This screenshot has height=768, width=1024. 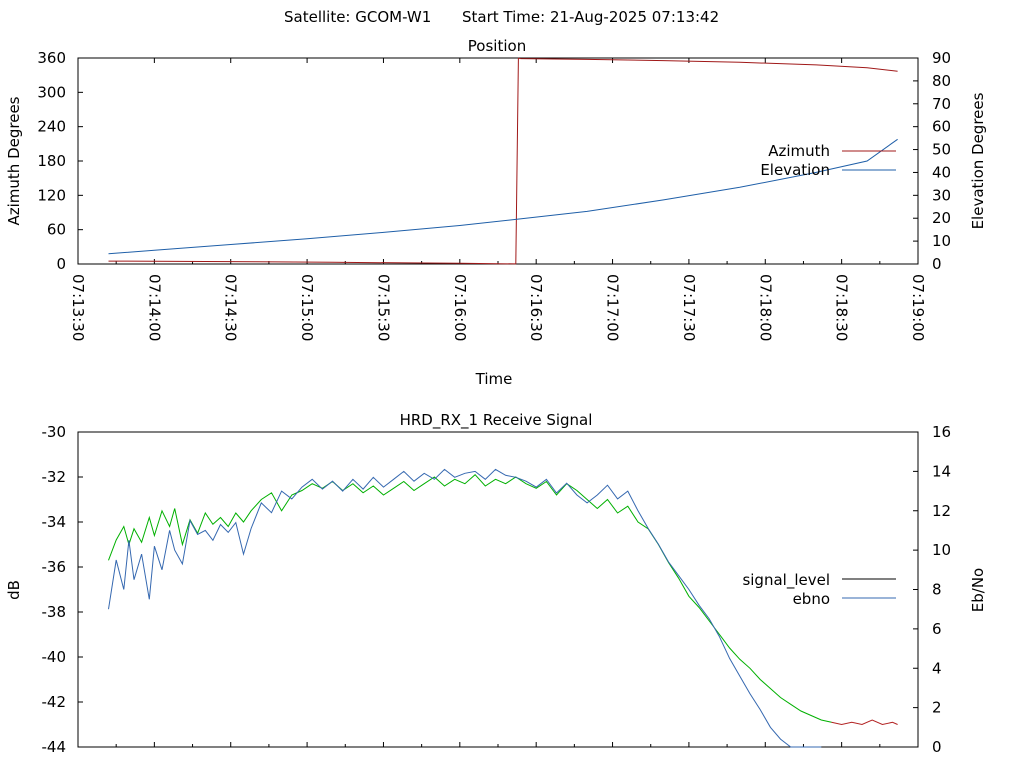 What do you see at coordinates (460, 307) in the screenshot?
I see `x-tick-label: 07:16:00` at bounding box center [460, 307].